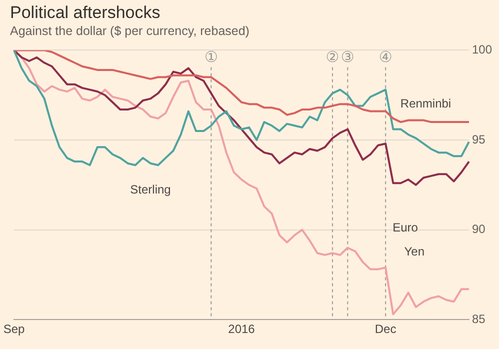  I want to click on chart-title: Political aftershocks, so click(85, 13).